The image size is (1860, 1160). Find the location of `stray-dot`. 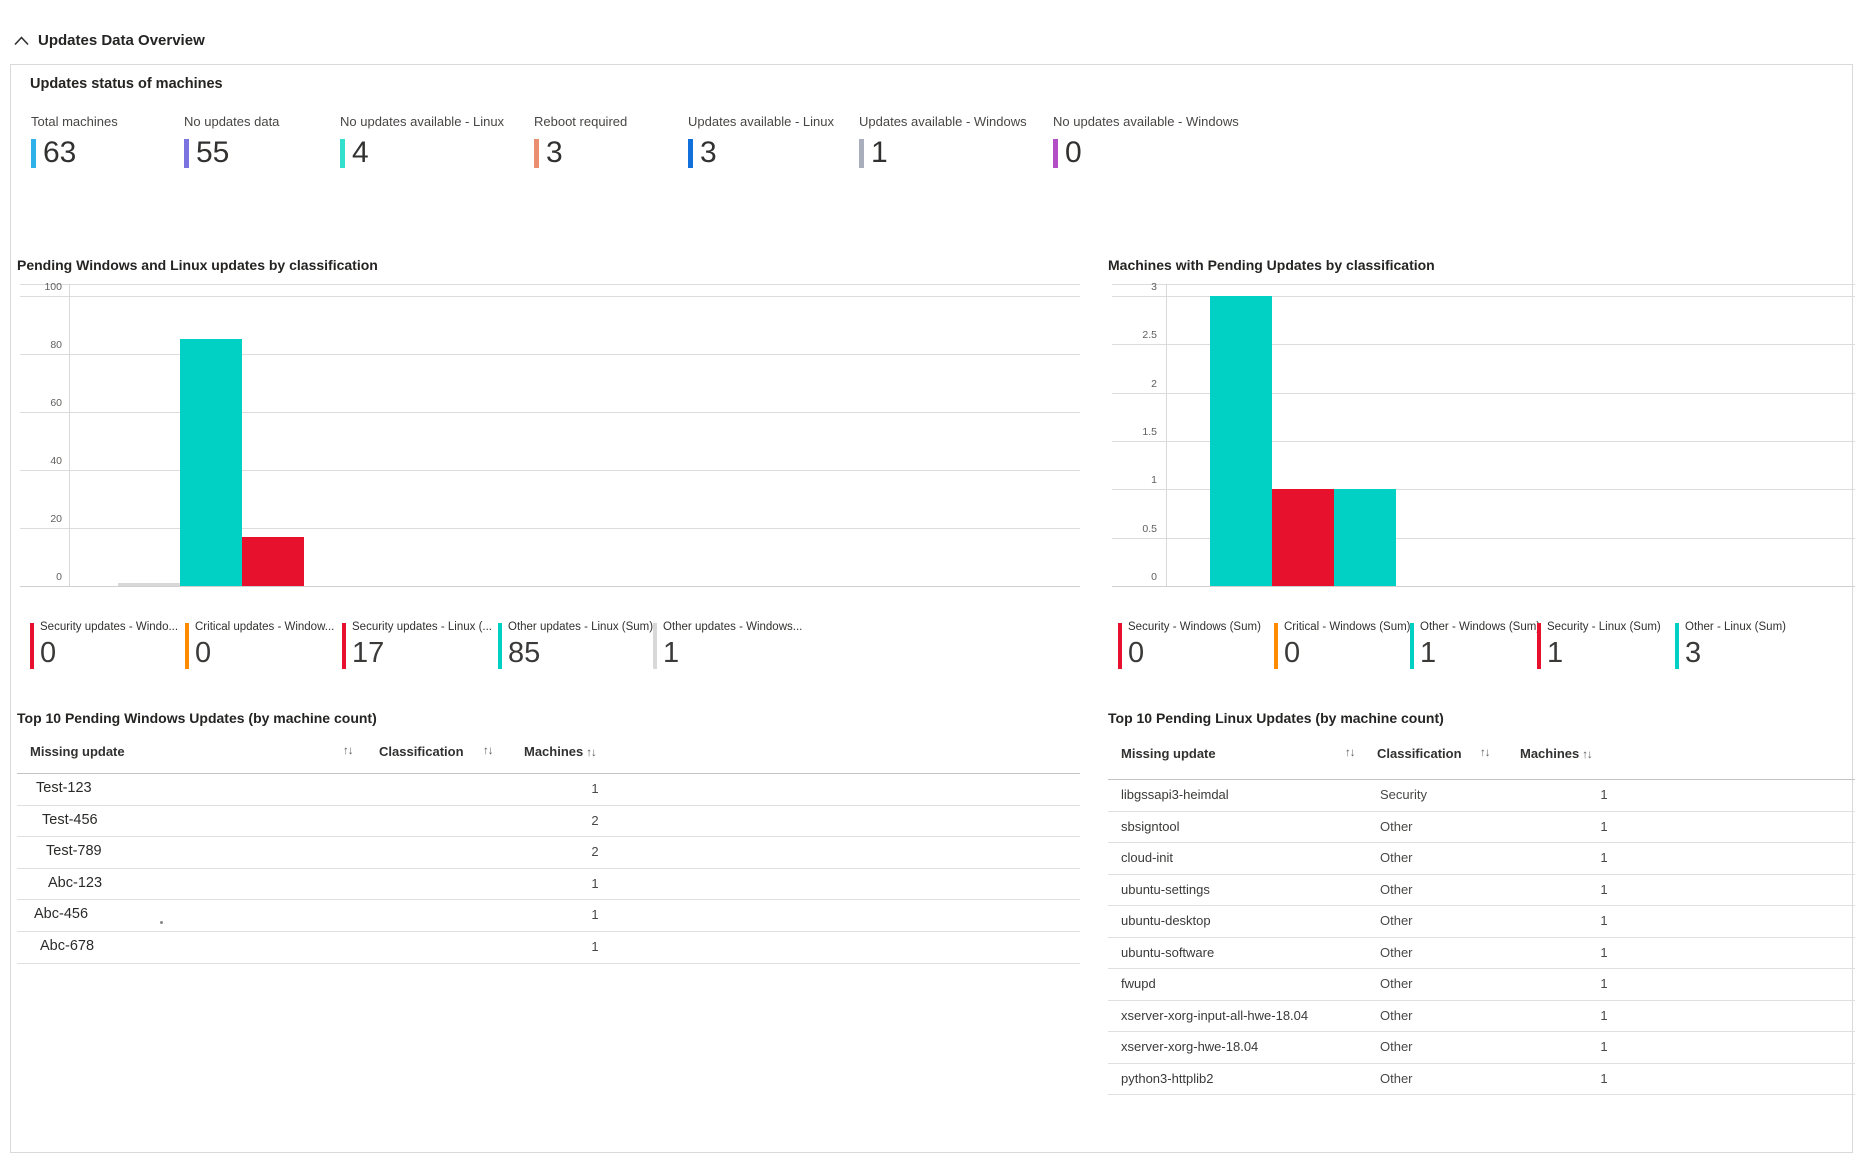

stray-dot is located at coordinates (161, 922).